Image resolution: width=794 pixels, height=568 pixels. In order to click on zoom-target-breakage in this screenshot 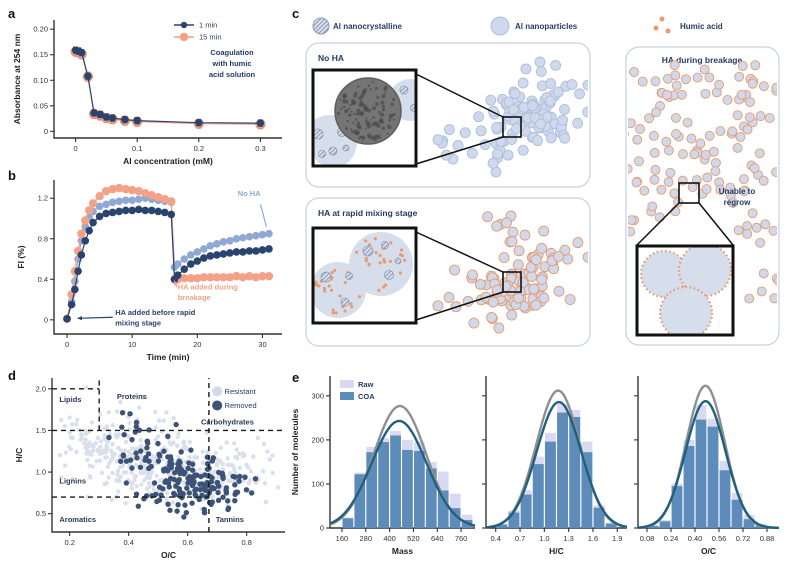, I will do `click(689, 193)`.